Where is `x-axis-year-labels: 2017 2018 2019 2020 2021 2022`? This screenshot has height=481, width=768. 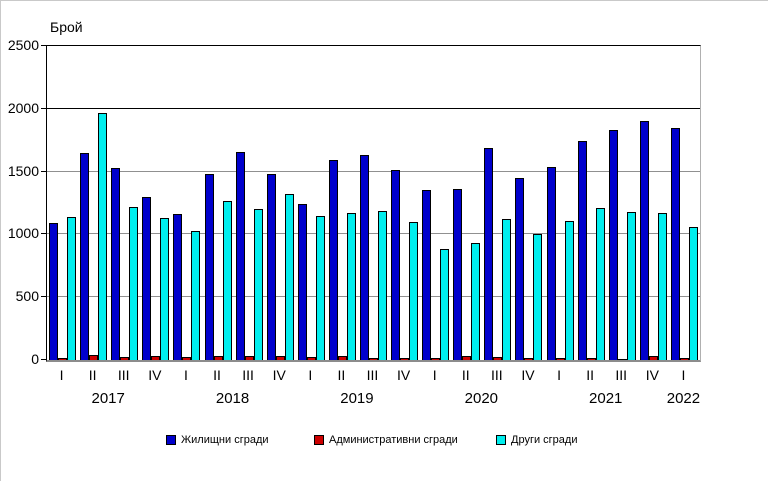 x-axis-year-labels: 2017 2018 2019 2020 2021 2022 is located at coordinates (373, 399).